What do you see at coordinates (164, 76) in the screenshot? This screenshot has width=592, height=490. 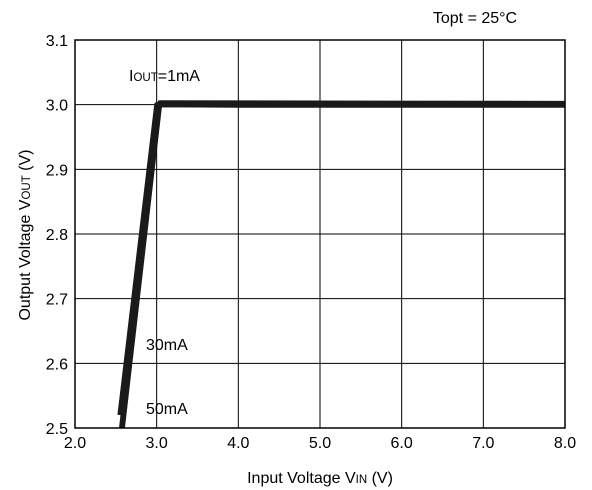 I see `annotation-iout-1ma: IOUT=1mA` at bounding box center [164, 76].